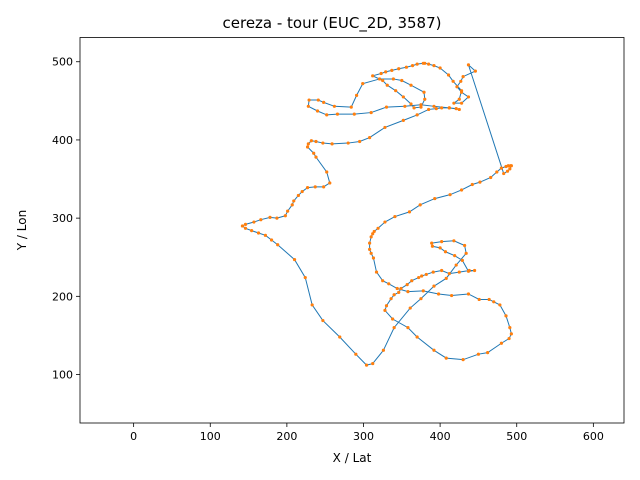 Image resolution: width=640 pixels, height=480 pixels. I want to click on y-tick-label: 400, so click(62, 140).